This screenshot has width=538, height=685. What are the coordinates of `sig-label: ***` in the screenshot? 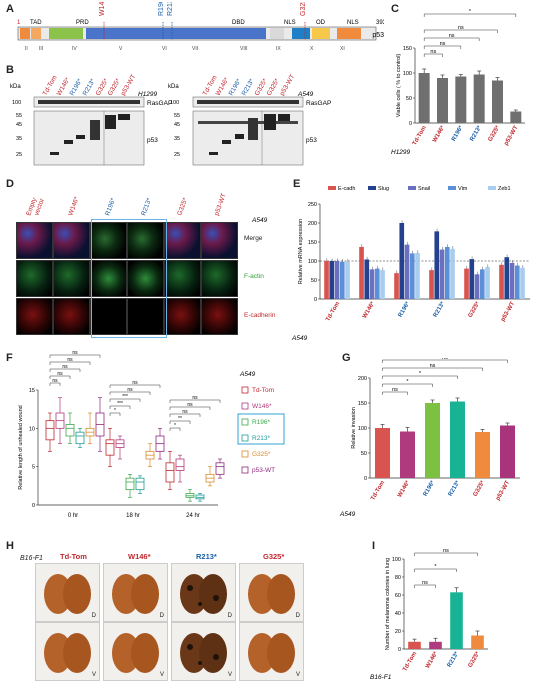 It's located at (125, 397).